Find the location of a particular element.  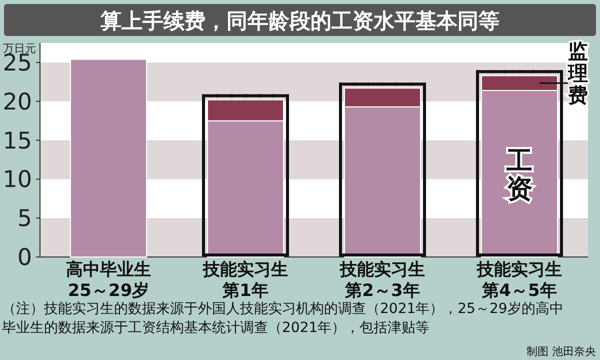

series-label: 监理费 is located at coordinates (577, 73).